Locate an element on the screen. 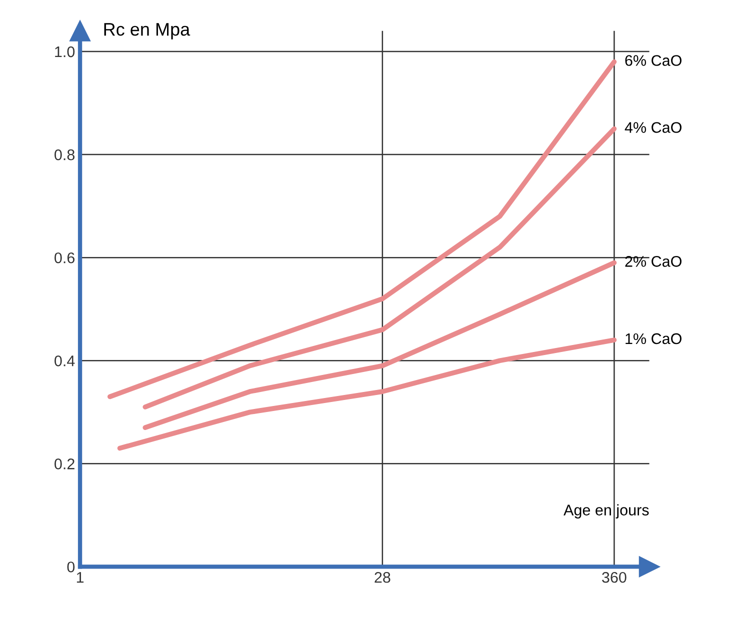 Image resolution: width=755 pixels, height=618 pixels. x-tick-label: 360 is located at coordinates (614, 577).